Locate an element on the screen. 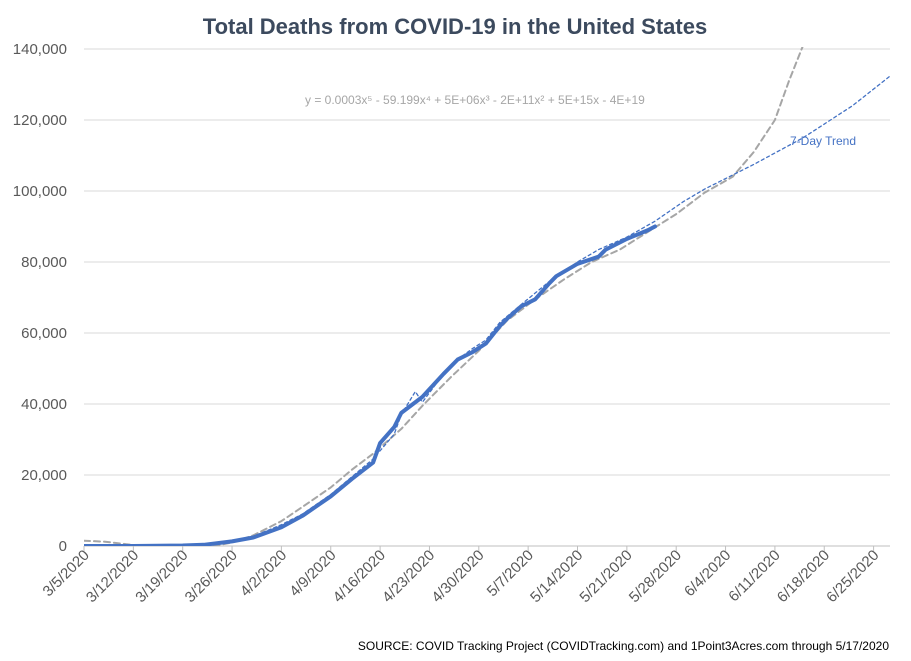  x-tick-label: 4/2/2020 is located at coordinates (263, 573).